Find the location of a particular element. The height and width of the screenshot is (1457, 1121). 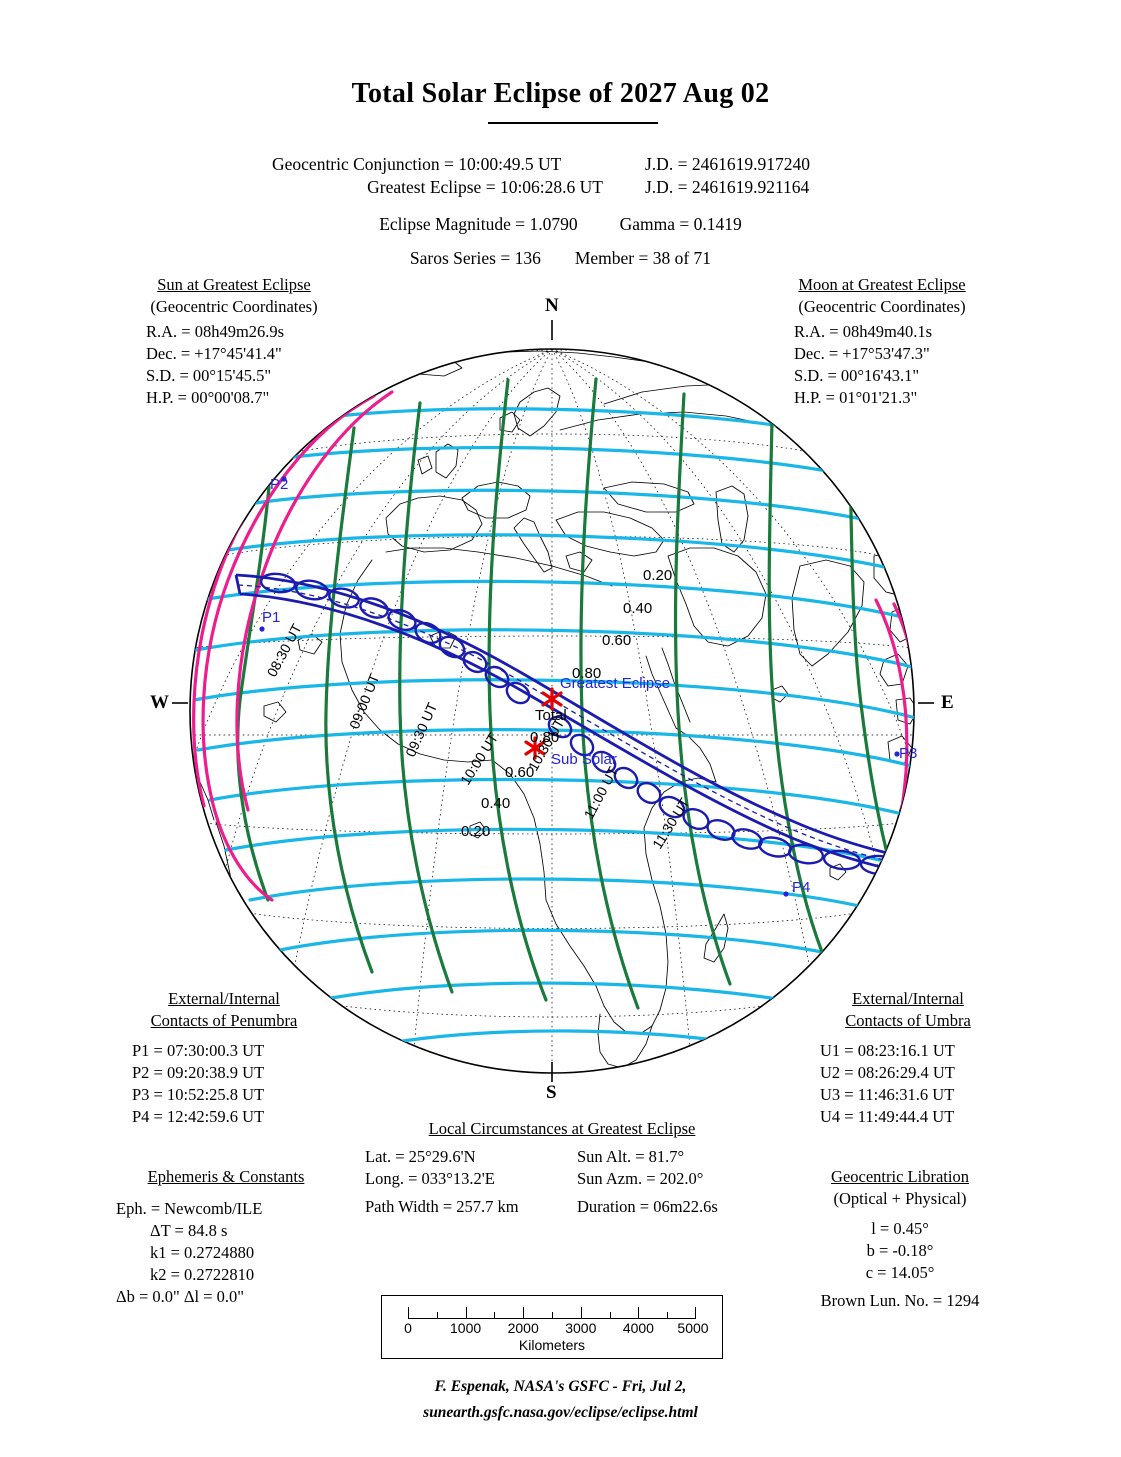

scale-tick-marks is located at coordinates (552, 1313).